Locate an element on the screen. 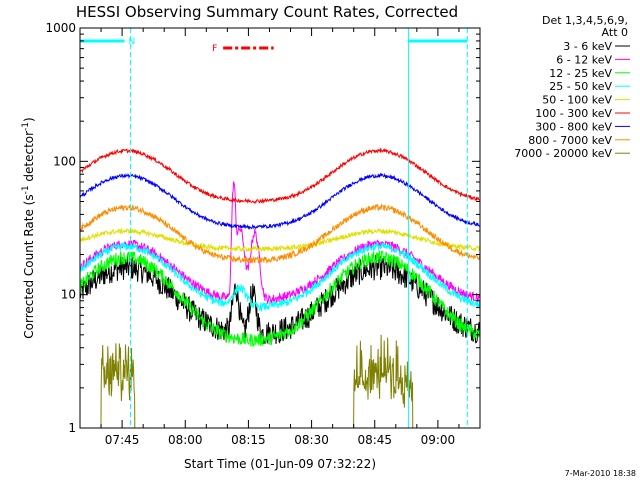  legend-label: 800 - 7000 keV is located at coordinates (570, 140).